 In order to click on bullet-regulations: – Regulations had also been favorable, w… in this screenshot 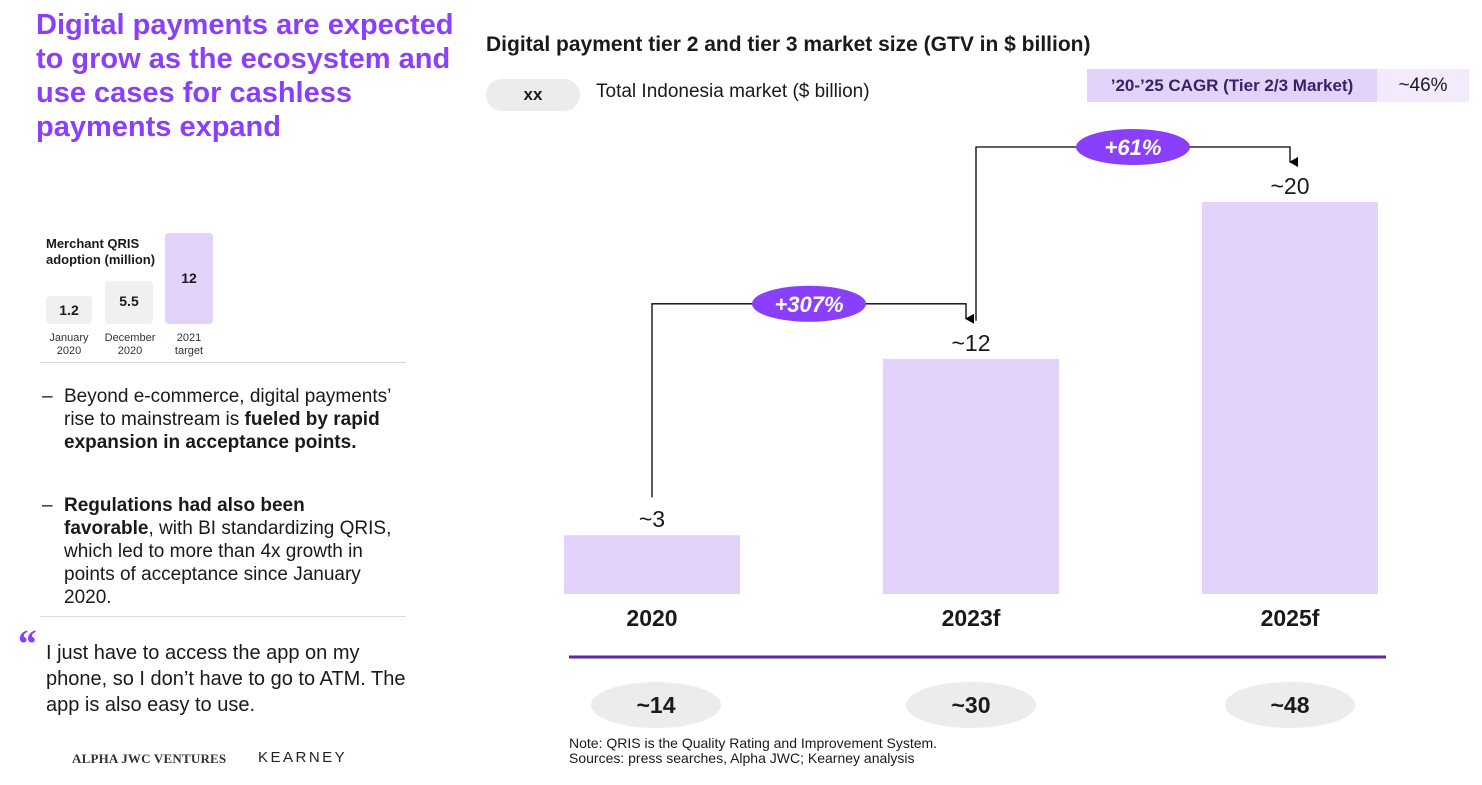, I will do `click(219, 551)`.